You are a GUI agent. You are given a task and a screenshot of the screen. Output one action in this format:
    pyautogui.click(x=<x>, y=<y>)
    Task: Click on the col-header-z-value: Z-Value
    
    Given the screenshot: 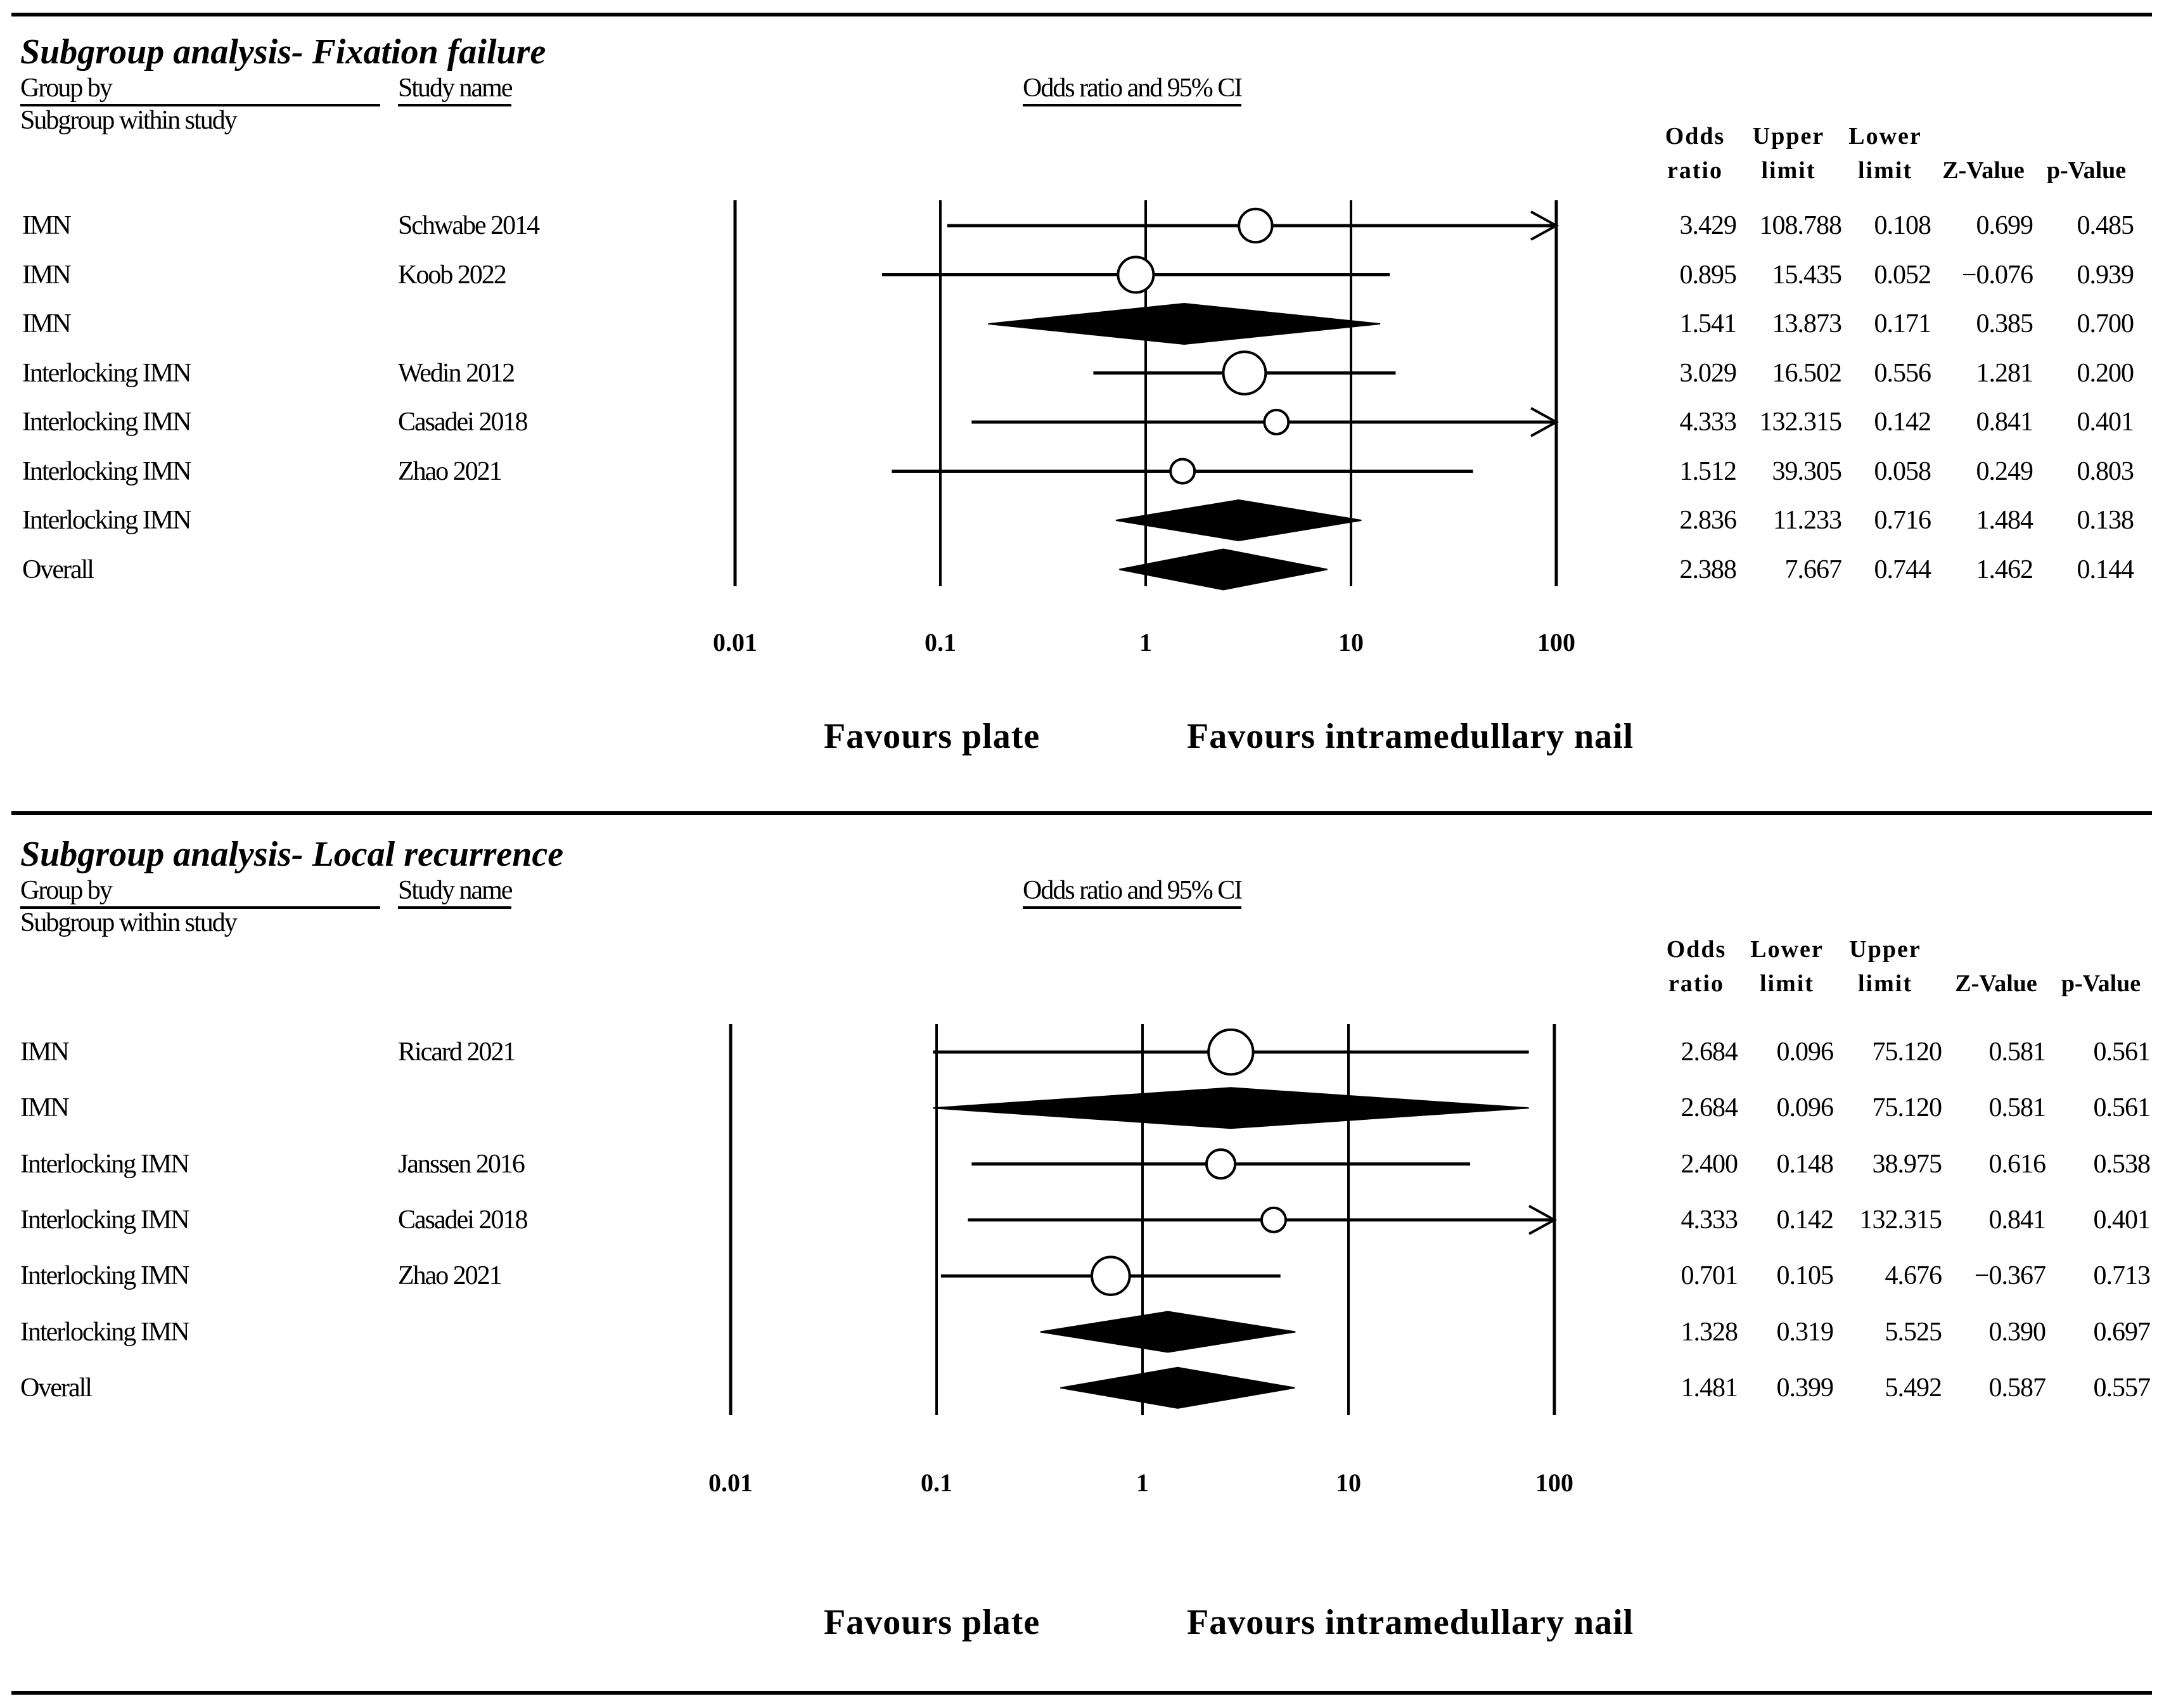 What is the action you would take?
    pyautogui.click(x=1996, y=983)
    